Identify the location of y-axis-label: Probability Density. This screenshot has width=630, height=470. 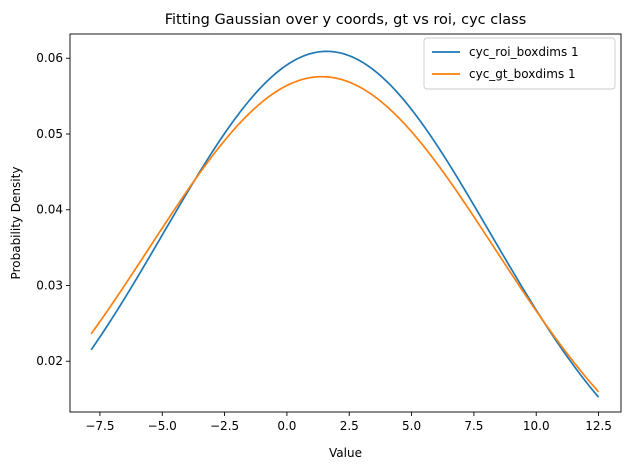
(16, 223).